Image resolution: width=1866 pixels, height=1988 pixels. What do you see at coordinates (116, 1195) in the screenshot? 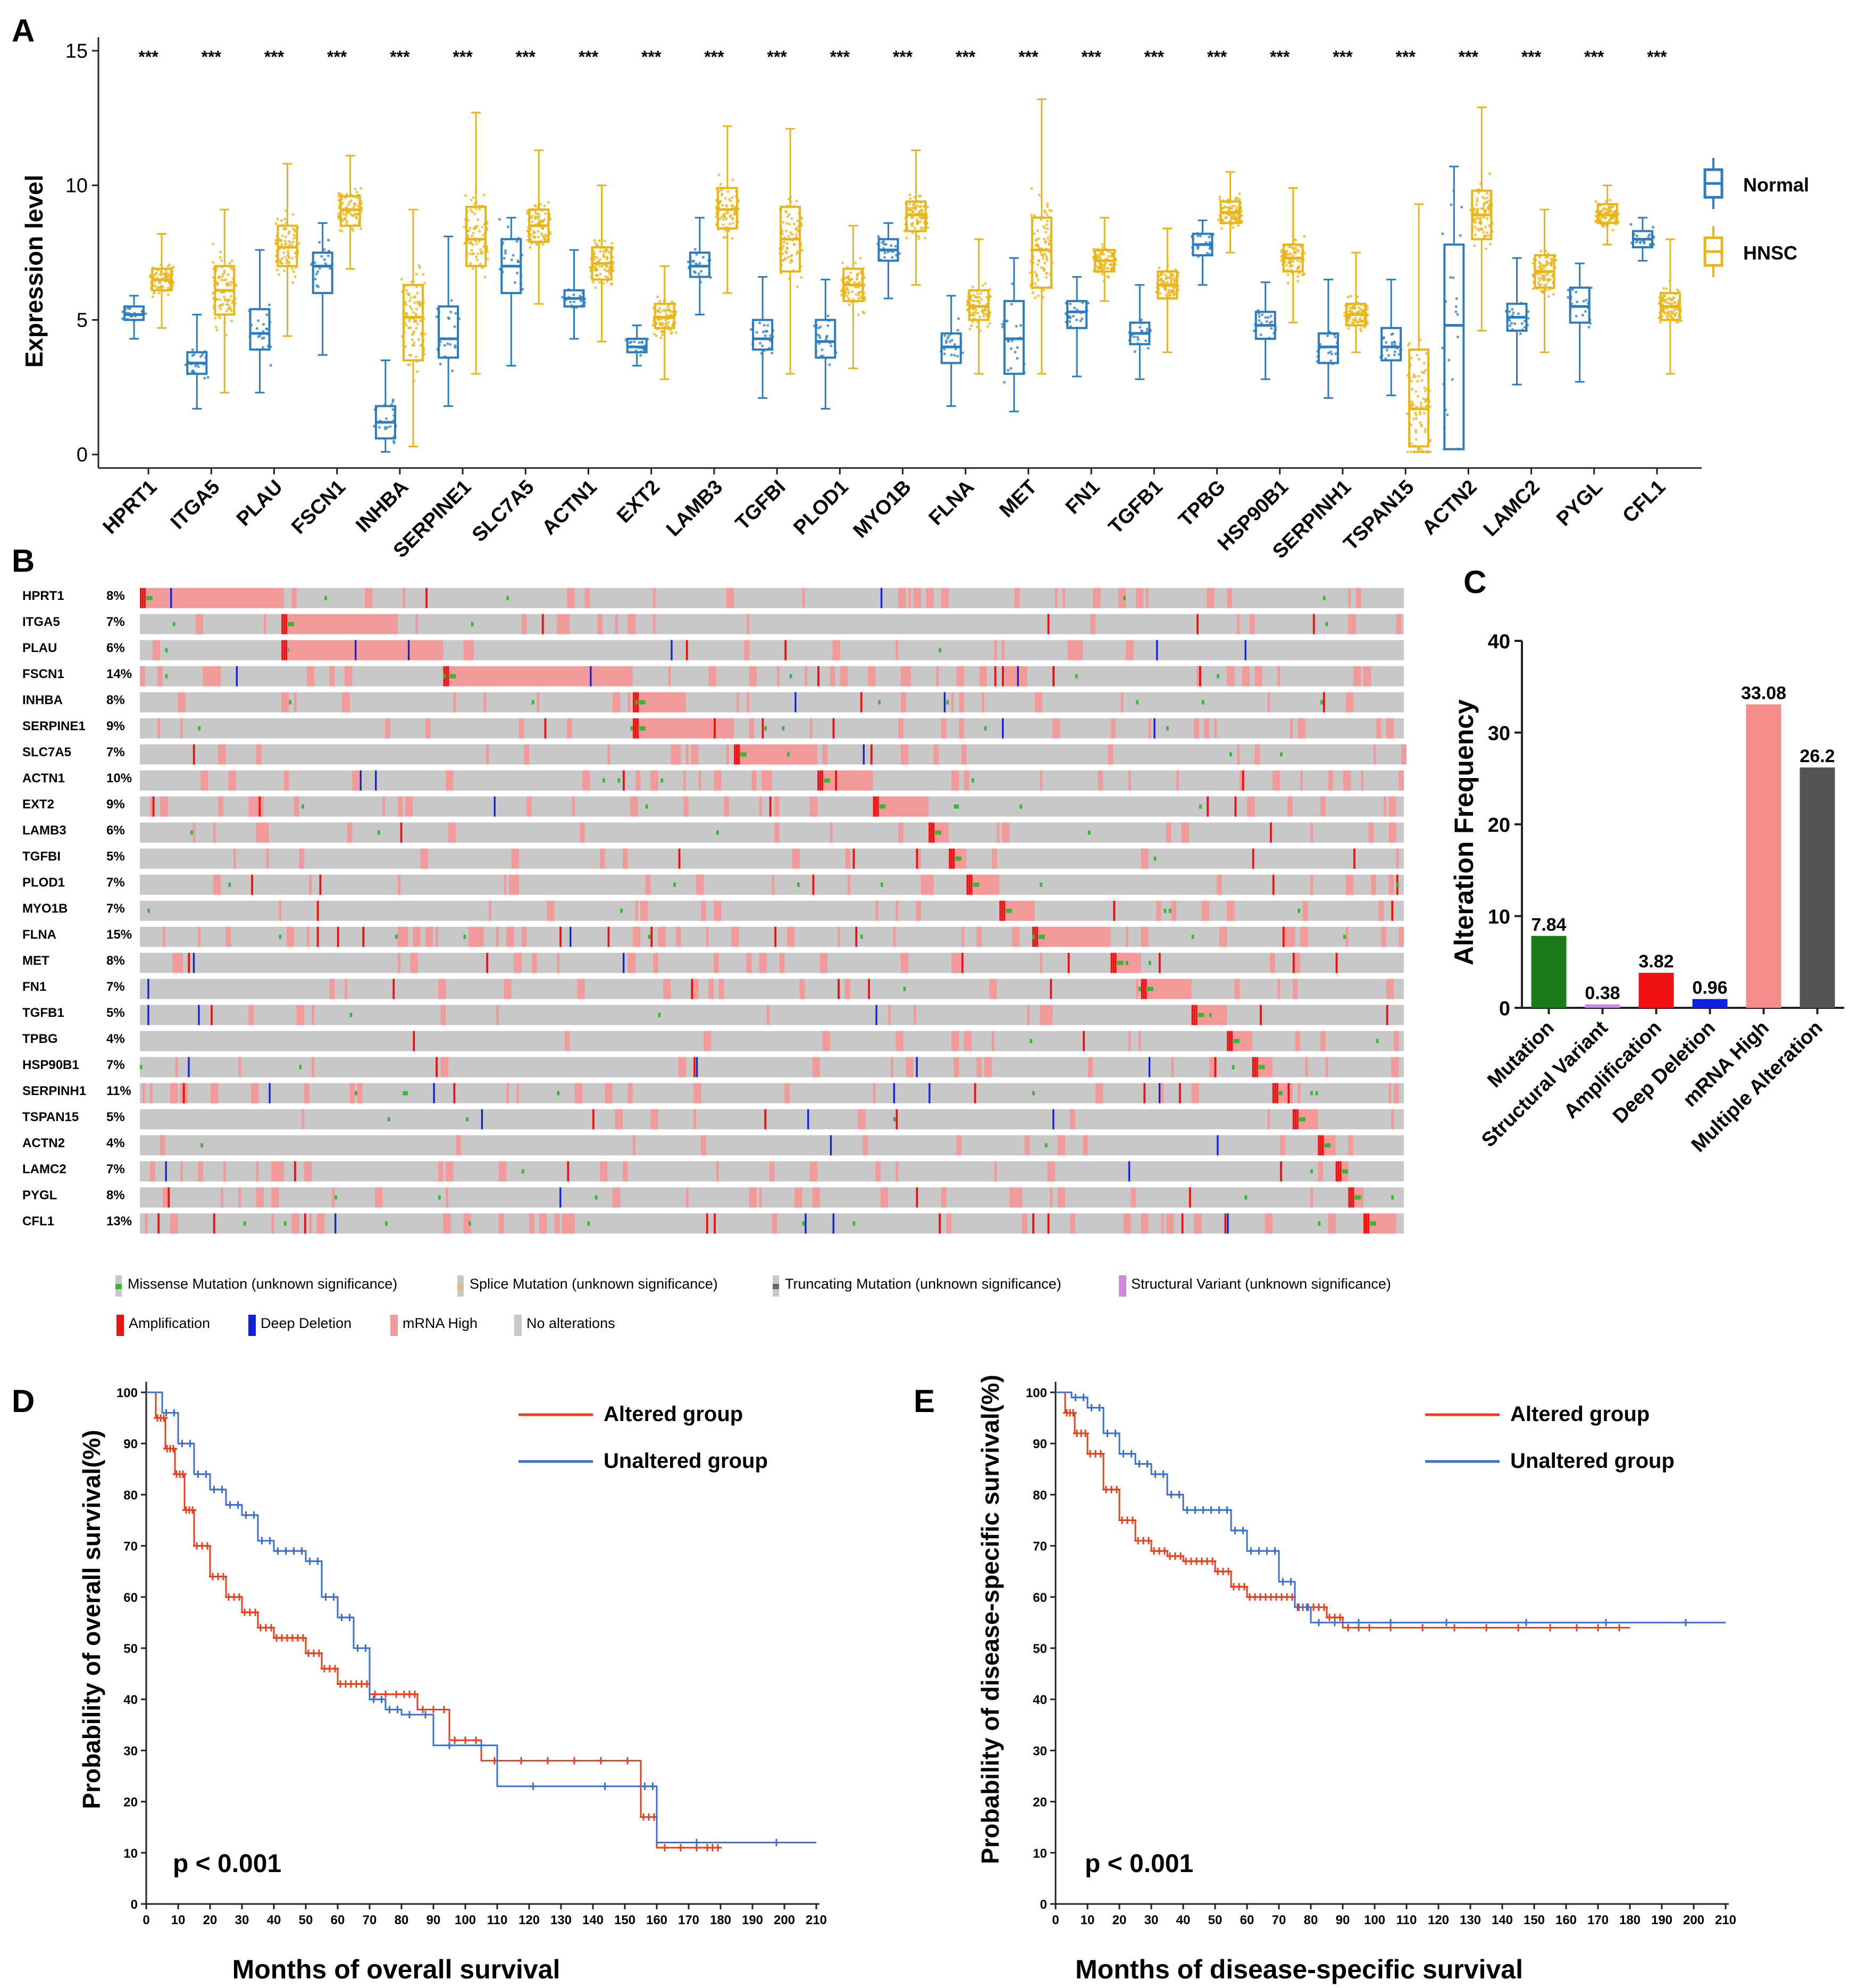
I see `panel-b-percent-label: 8%` at bounding box center [116, 1195].